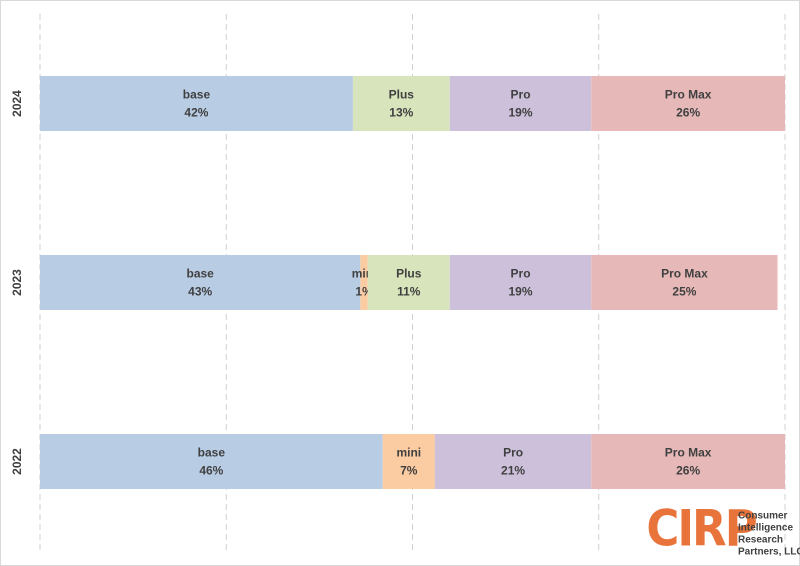 The width and height of the screenshot is (800, 566). I want to click on value-label: 7%, so click(409, 471).